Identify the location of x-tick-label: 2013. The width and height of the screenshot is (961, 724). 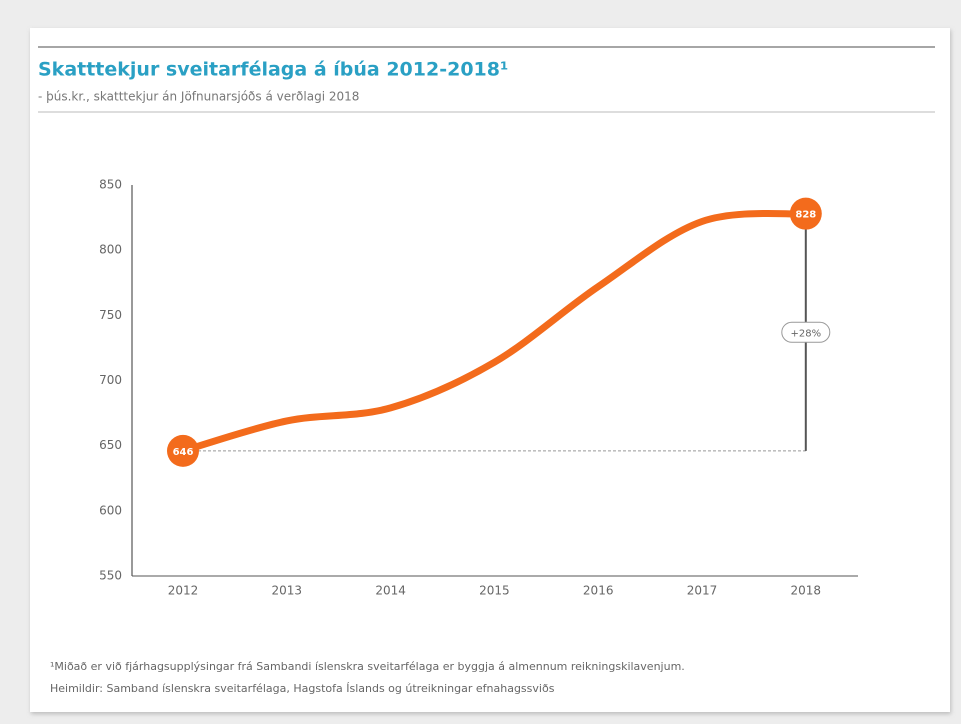
(287, 591).